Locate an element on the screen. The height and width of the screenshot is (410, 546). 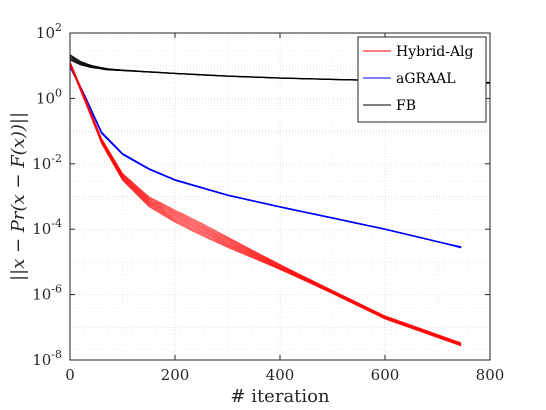
x-tick-label: 400 is located at coordinates (280, 375).